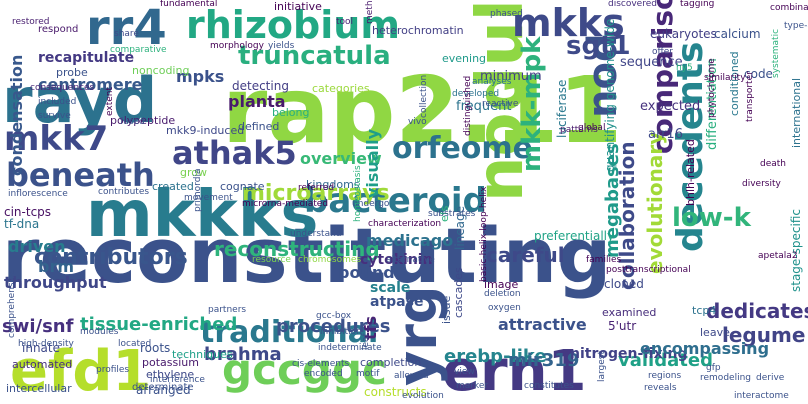 Image resolution: width=808 pixels, height=404 pixels. What do you see at coordinates (316, 193) in the screenshot?
I see `word: microarrays` at bounding box center [316, 193].